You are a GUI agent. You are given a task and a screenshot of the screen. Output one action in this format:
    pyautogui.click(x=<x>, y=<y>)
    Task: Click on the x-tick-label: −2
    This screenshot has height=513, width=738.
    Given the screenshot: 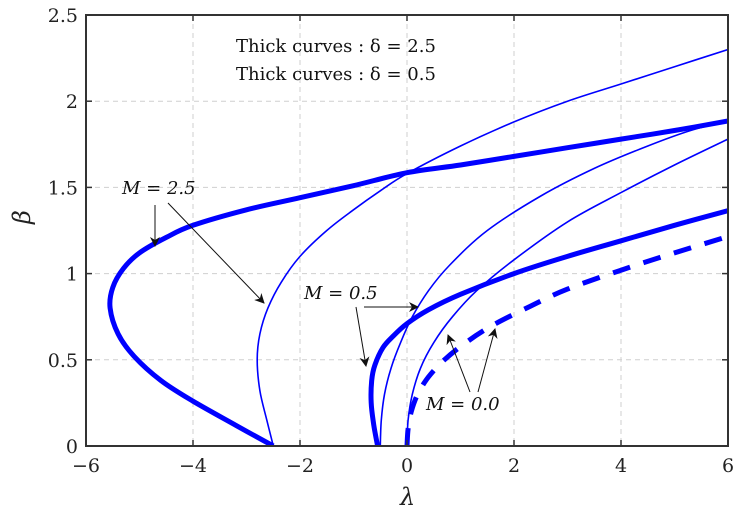 What is the action you would take?
    pyautogui.click(x=300, y=466)
    